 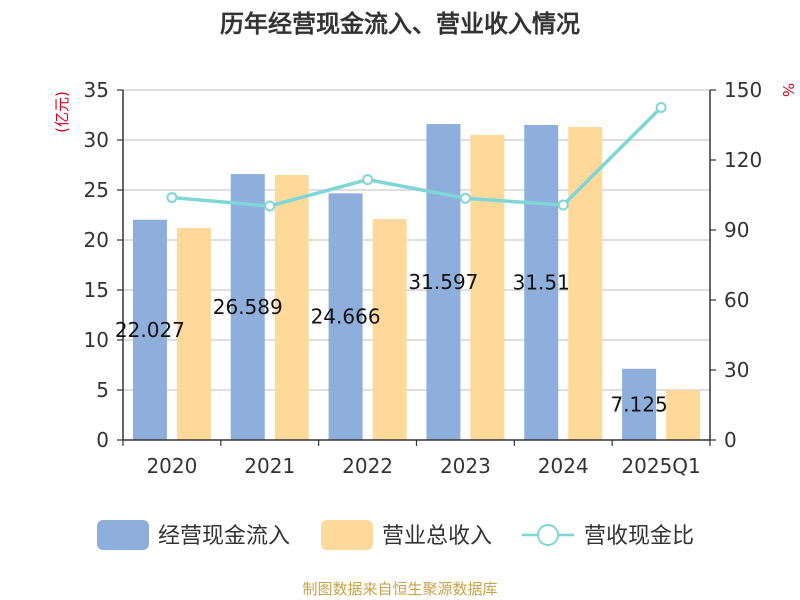 I want to click on y-right-tick-label: 0, so click(x=730, y=440).